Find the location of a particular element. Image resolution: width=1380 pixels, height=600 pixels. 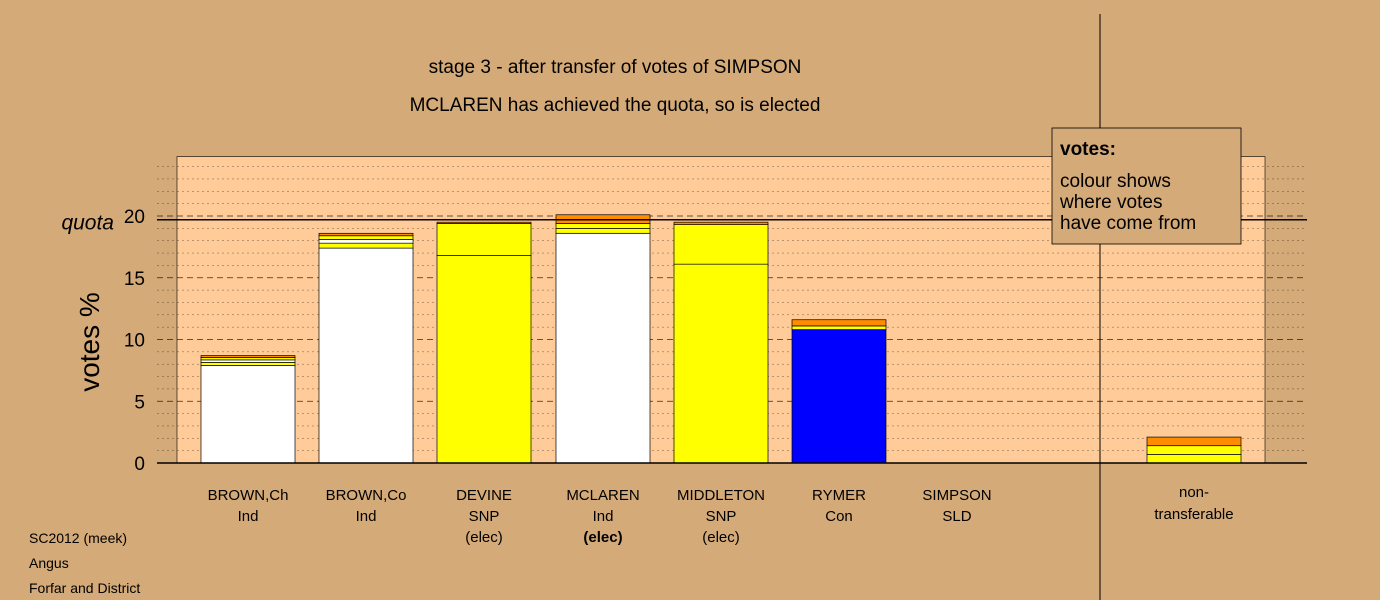

category-label-nontransferable: non- is located at coordinates (1194, 492).